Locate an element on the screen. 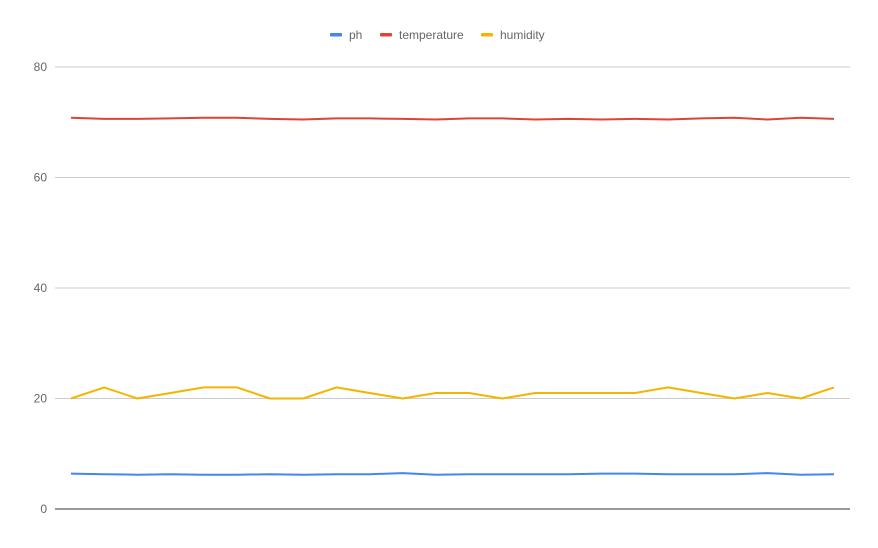 The height and width of the screenshot is (548, 878). legend-label: humidity is located at coordinates (522, 35).